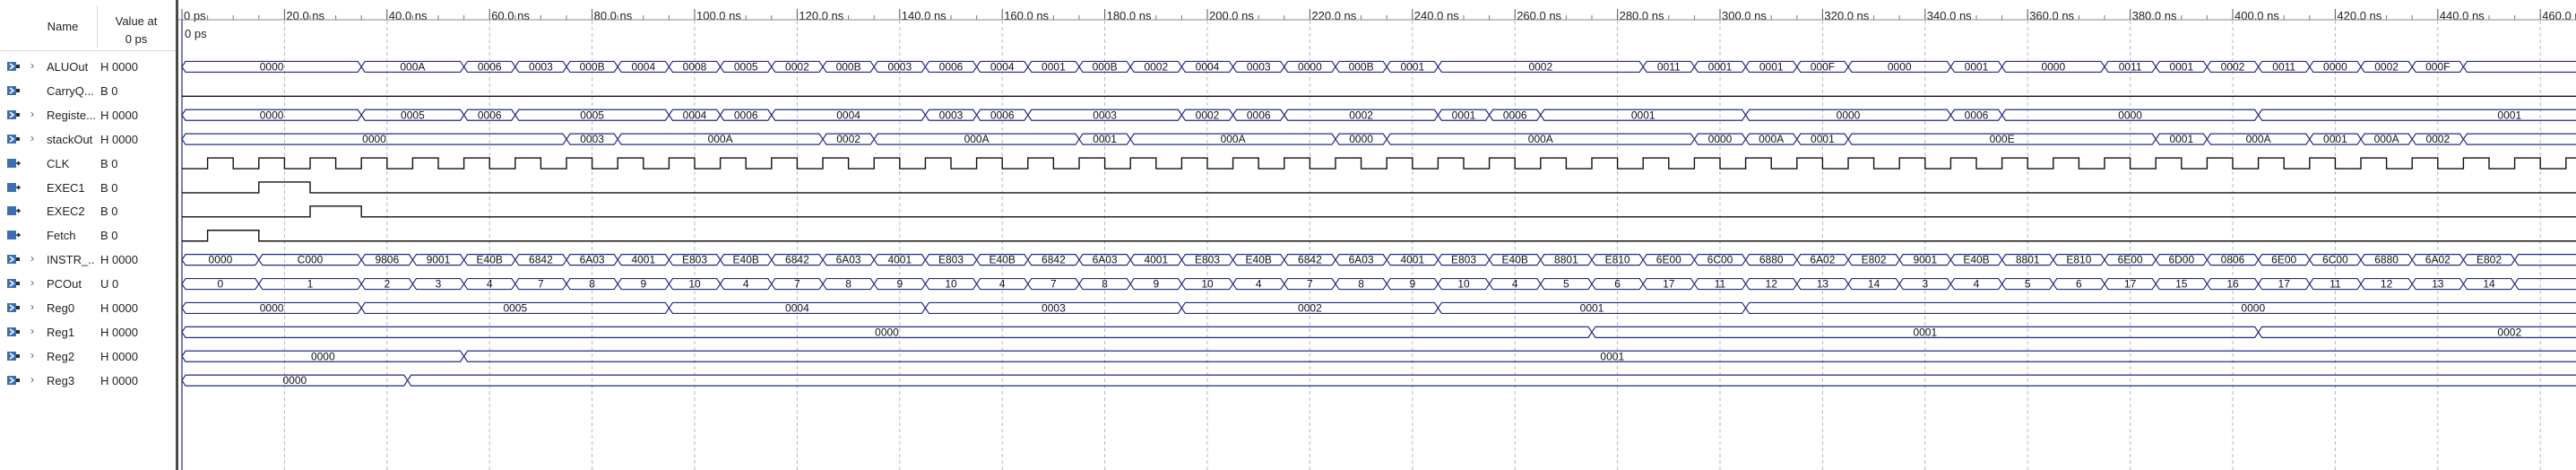  I want to click on signal-row: › Reg1 H 0000, so click(88, 332).